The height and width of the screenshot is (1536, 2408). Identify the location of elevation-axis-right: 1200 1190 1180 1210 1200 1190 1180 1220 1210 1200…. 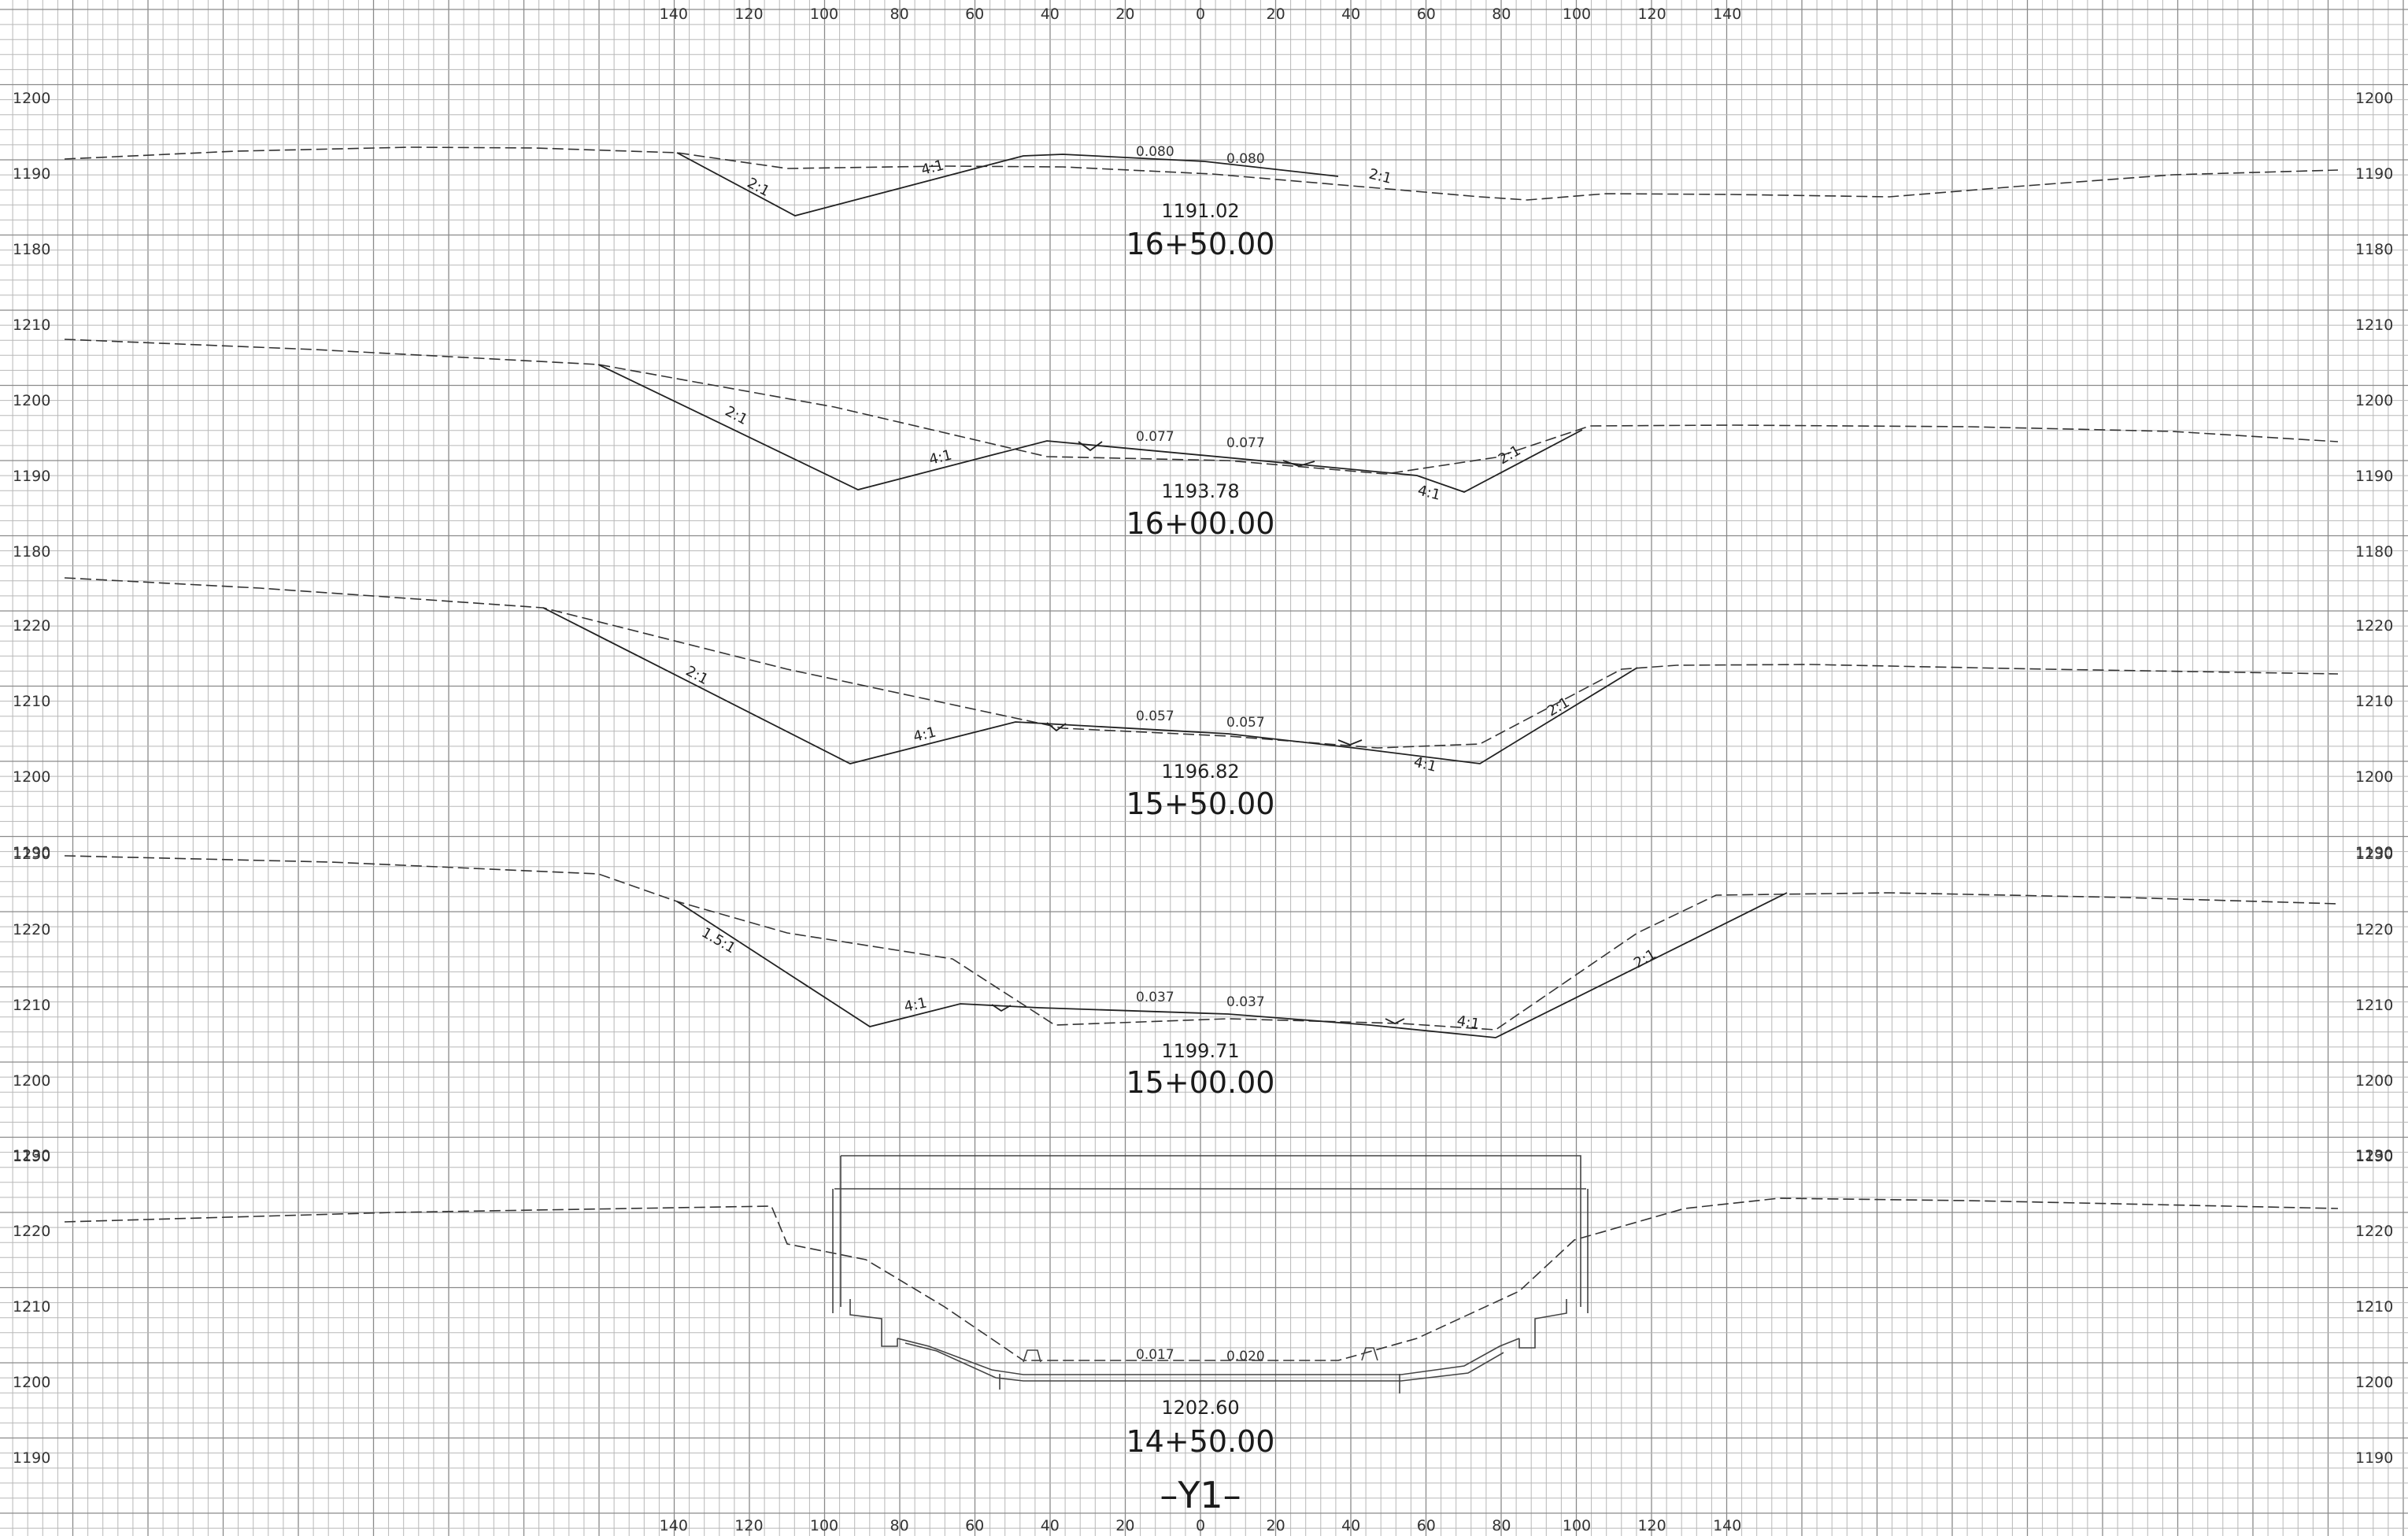
(2374, 779).